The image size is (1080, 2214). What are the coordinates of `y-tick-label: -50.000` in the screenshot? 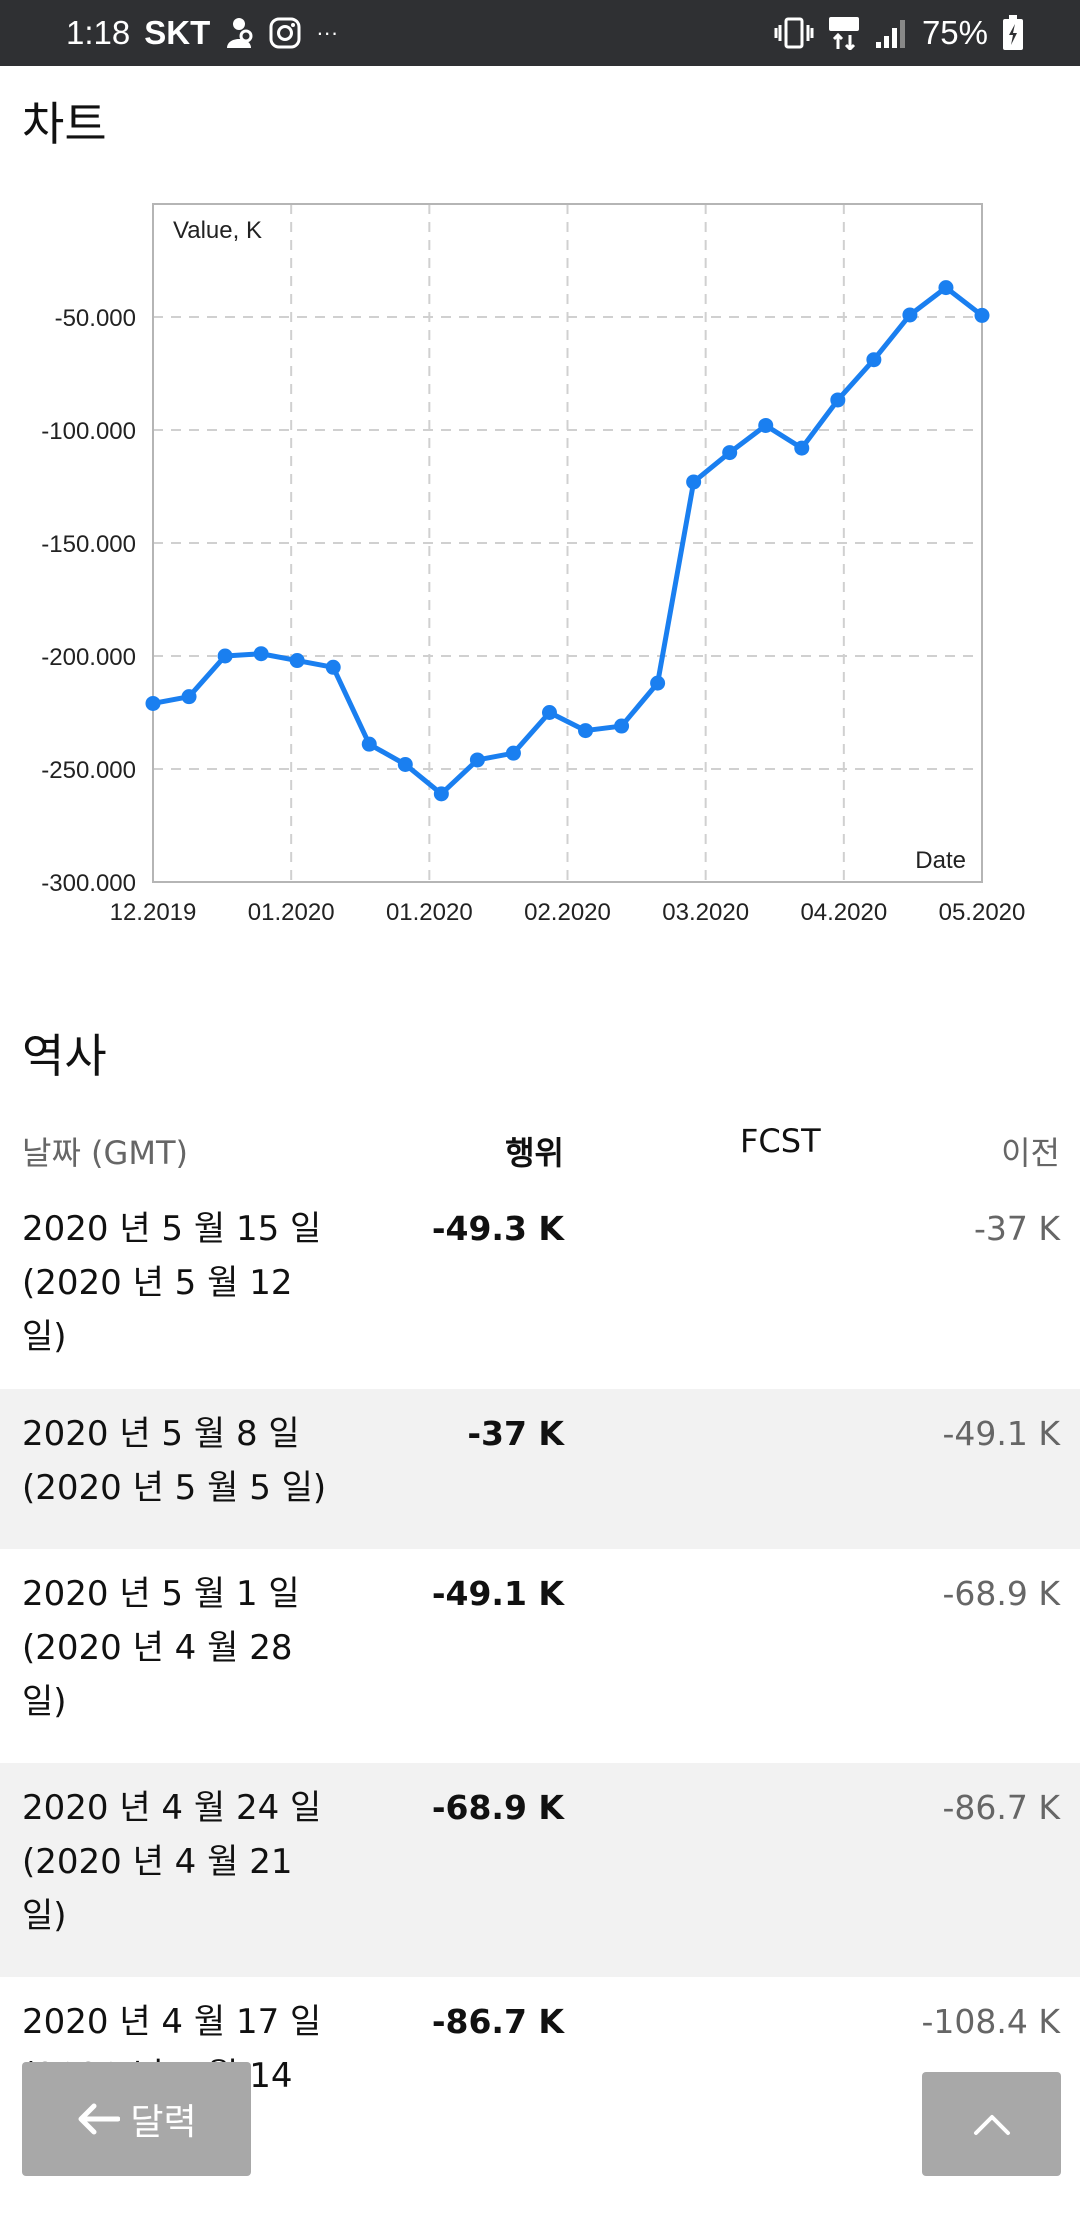 It's located at (95, 318).